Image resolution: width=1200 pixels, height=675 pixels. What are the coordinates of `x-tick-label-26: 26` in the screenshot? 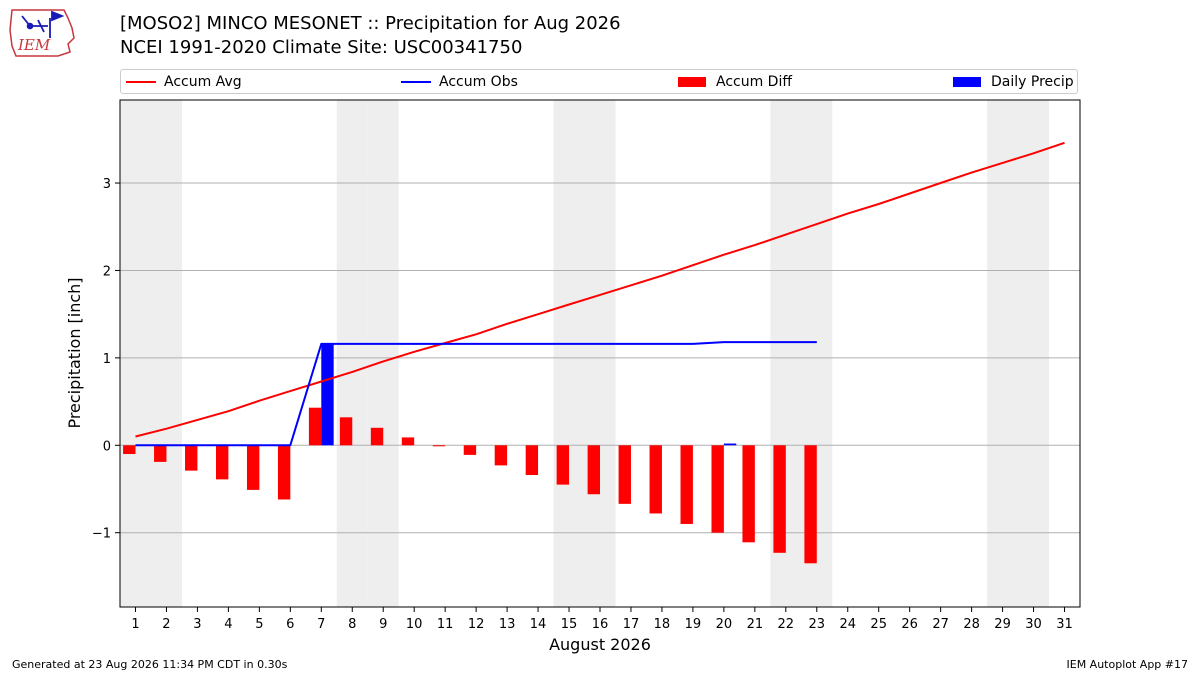 It's located at (909, 624).